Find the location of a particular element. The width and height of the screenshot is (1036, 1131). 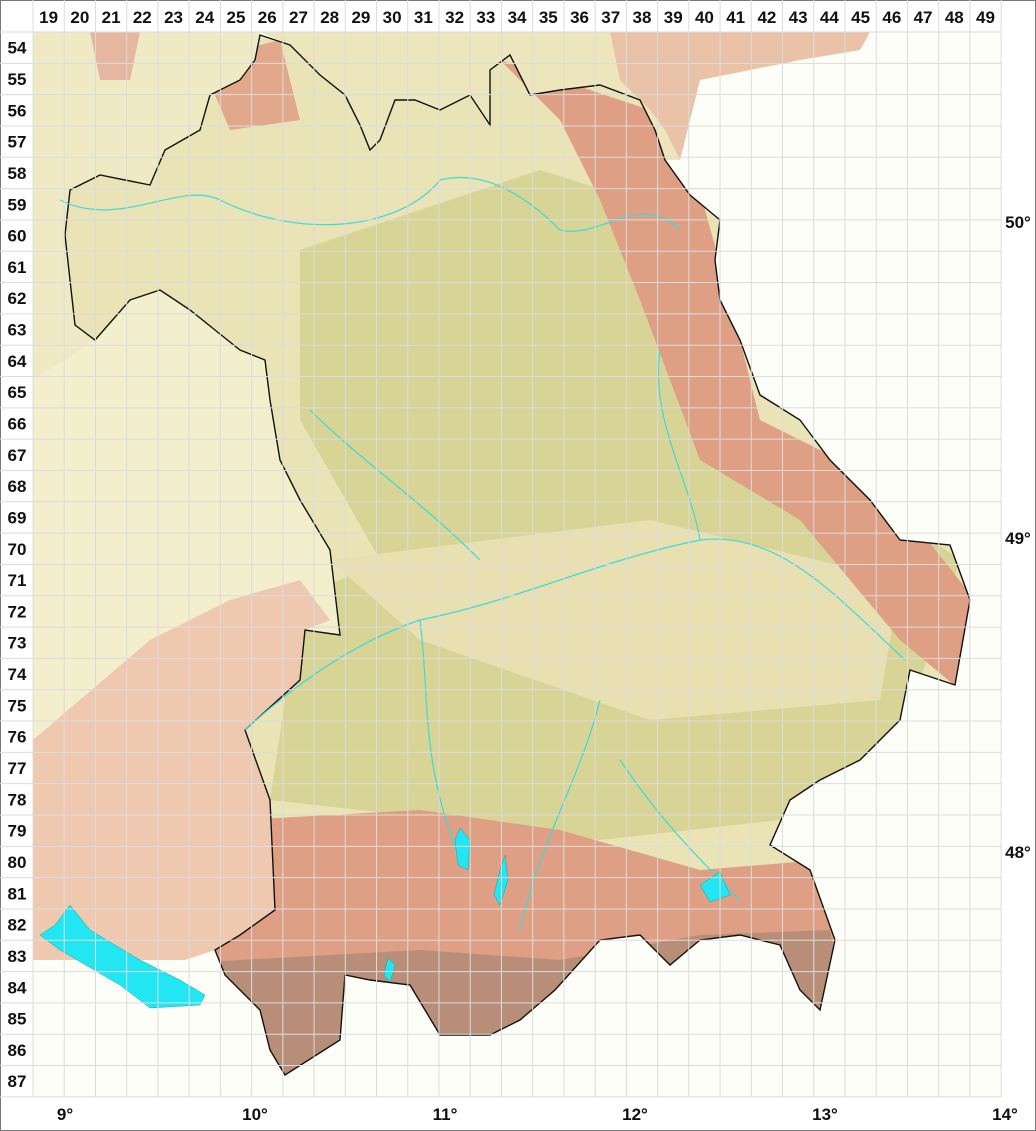

lake-constance is located at coordinates (122, 956).